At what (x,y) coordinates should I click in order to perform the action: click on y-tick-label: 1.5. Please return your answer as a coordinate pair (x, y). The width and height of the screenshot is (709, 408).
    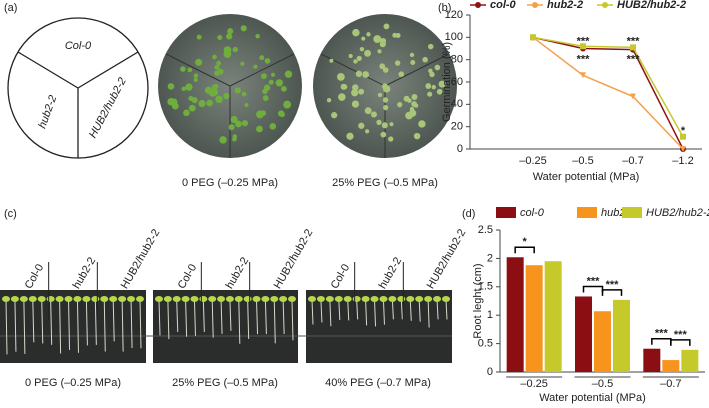
    Looking at the image, I should click on (485, 287).